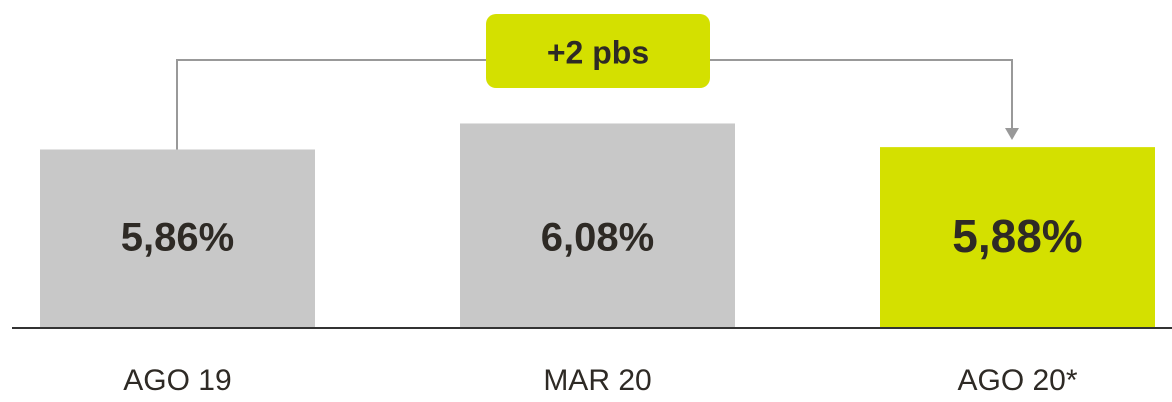  What do you see at coordinates (597, 238) in the screenshot?
I see `value-label: 6,08%` at bounding box center [597, 238].